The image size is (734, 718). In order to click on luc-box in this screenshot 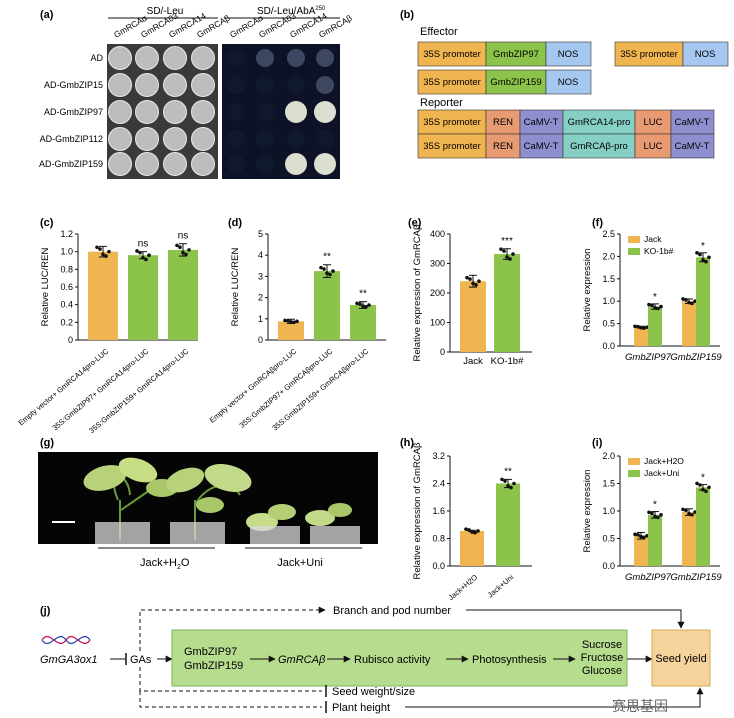, I will do `click(653, 122)`.